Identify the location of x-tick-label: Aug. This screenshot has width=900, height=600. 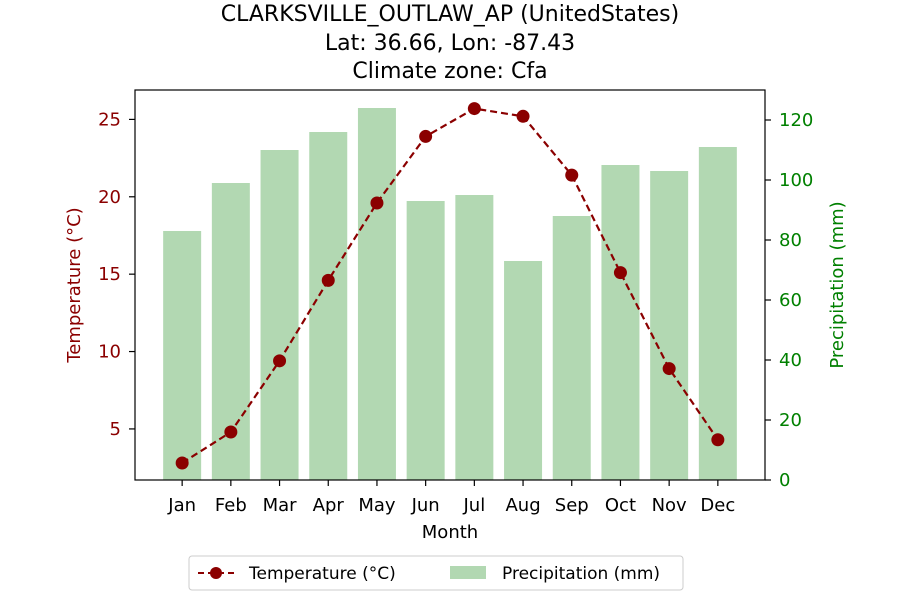
(522, 505).